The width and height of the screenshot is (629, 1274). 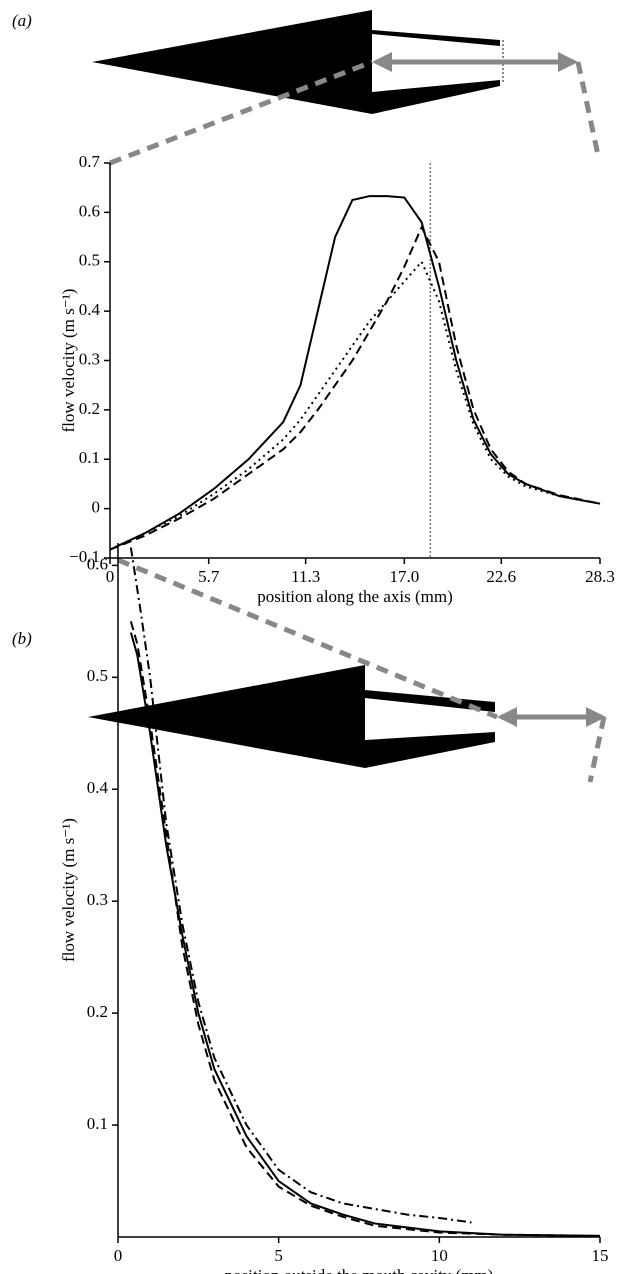 What do you see at coordinates (347, 670) in the screenshot?
I see `diagram-b` at bounding box center [347, 670].